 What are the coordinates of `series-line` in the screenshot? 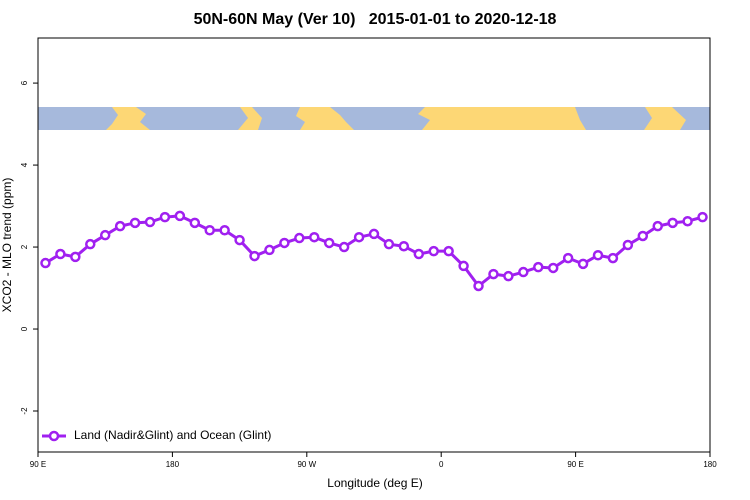 It's located at (373, 251).